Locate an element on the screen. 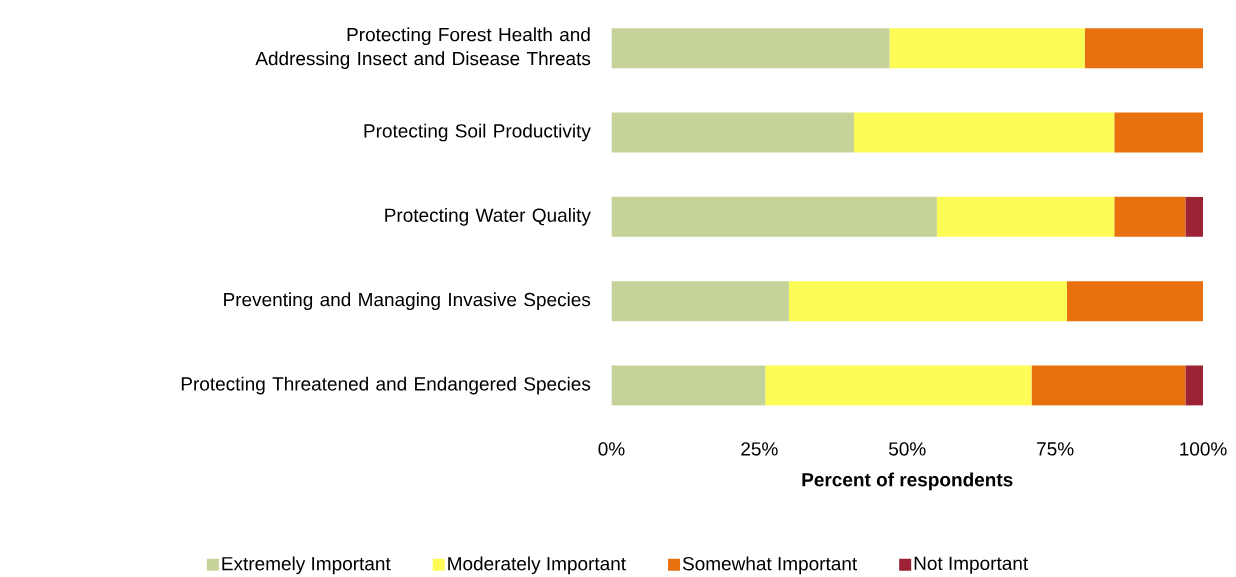  x-tick-label: 0% is located at coordinates (611, 449).